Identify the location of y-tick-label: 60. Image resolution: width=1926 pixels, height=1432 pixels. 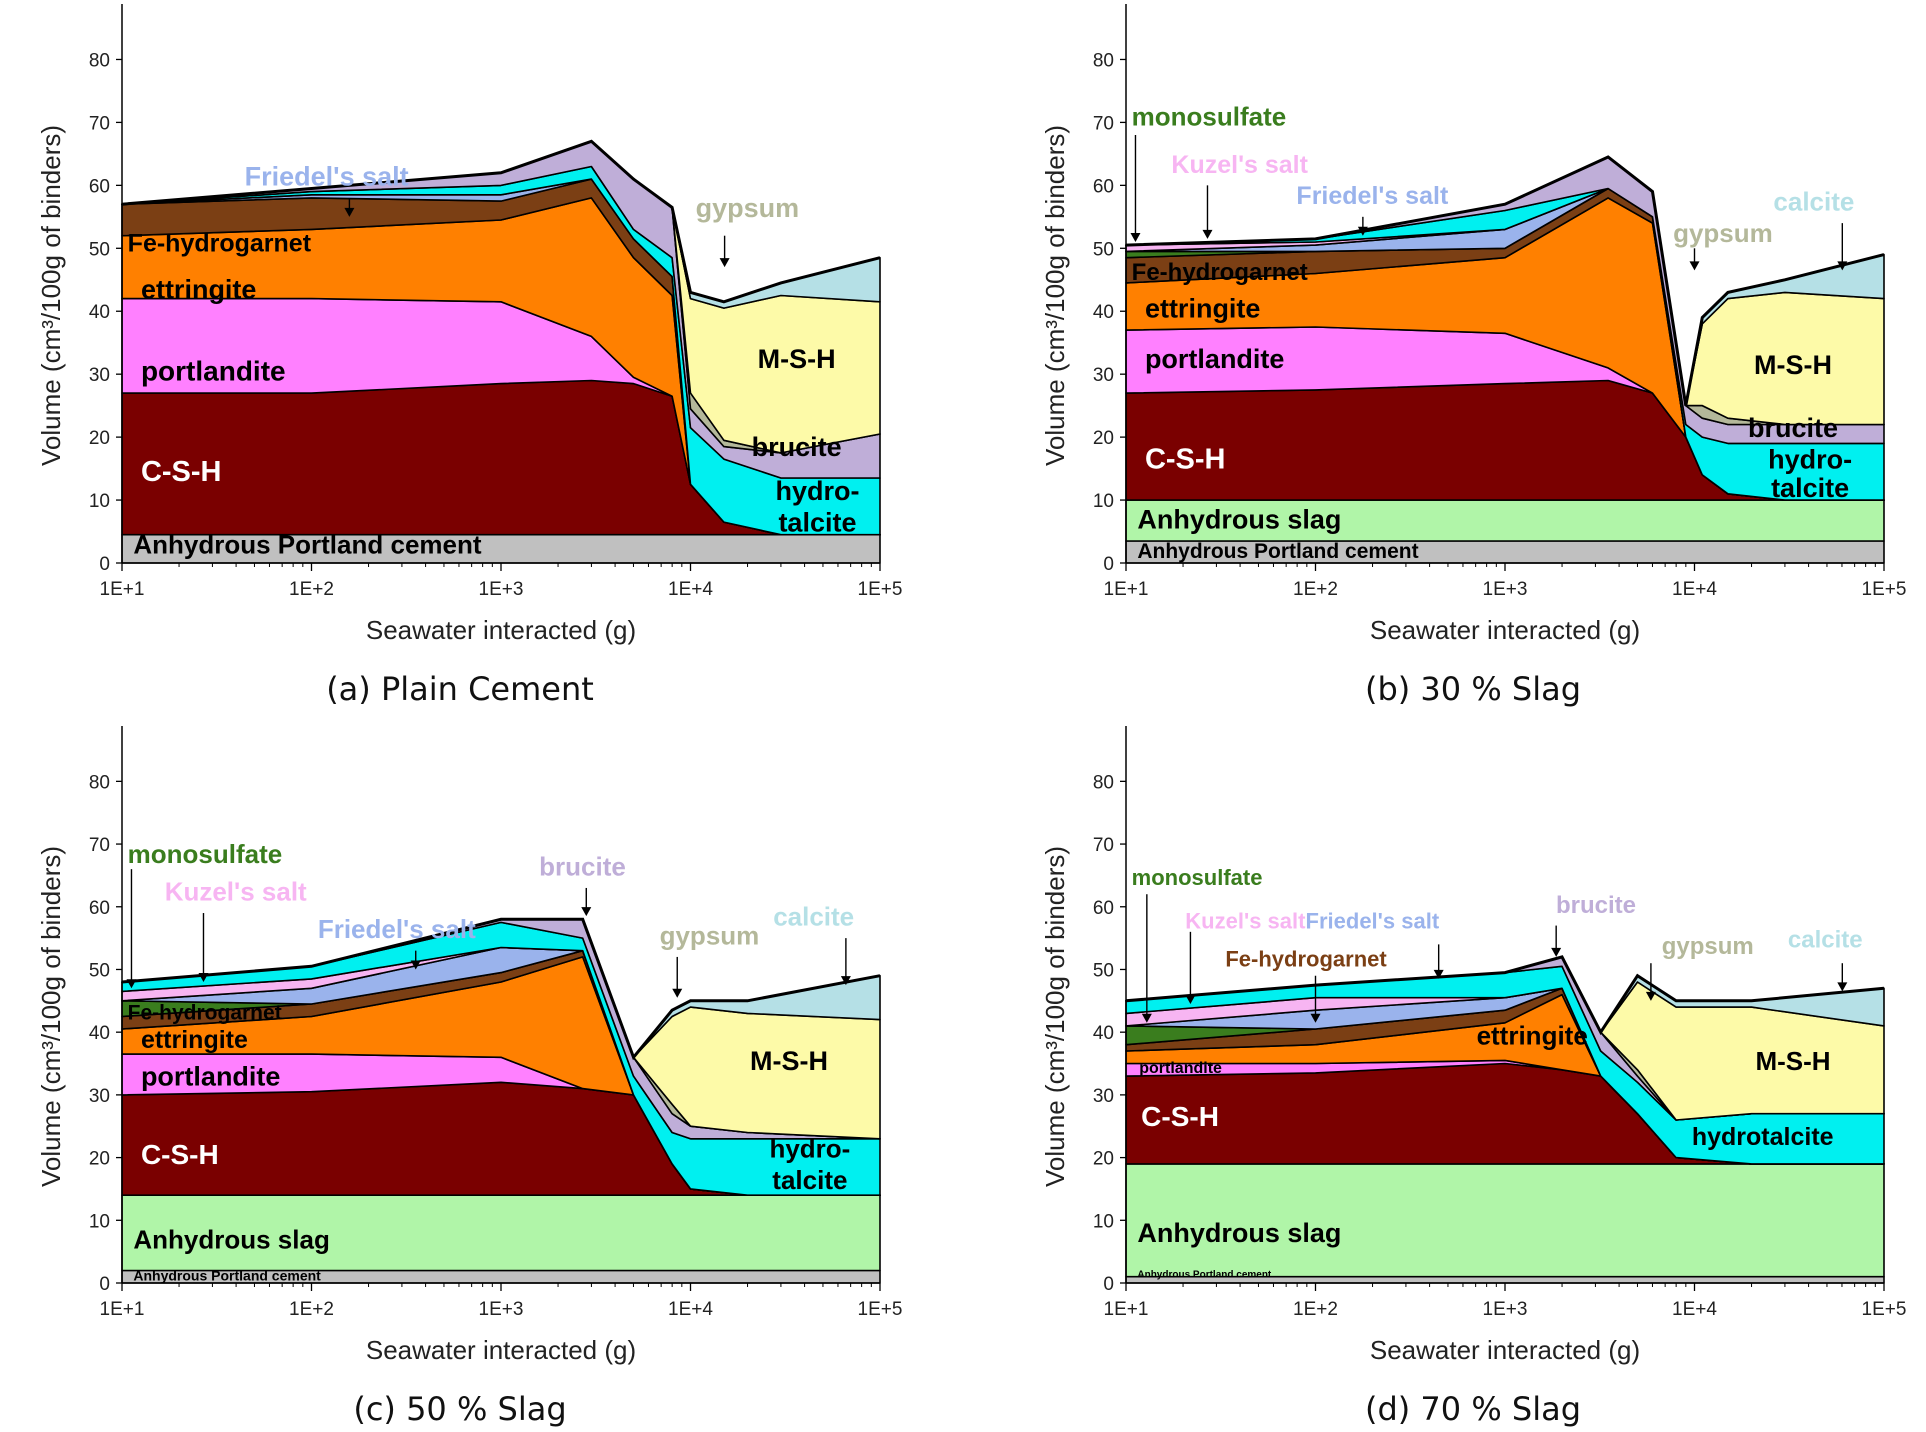
(1103, 908).